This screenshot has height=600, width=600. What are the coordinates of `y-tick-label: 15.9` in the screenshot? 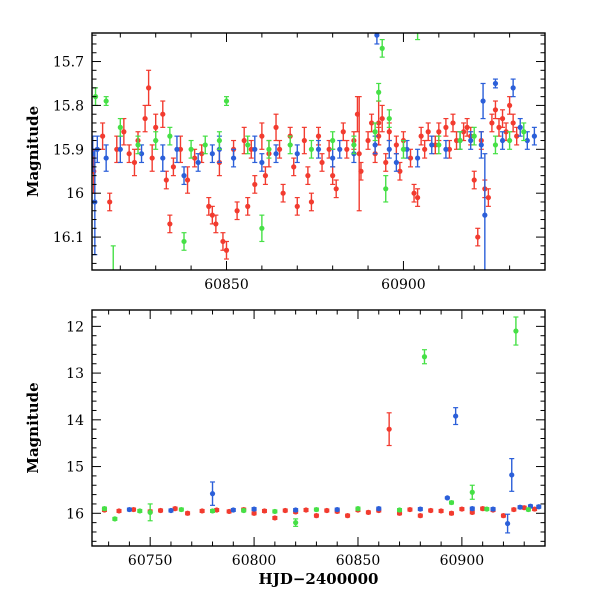 It's located at (68, 150).